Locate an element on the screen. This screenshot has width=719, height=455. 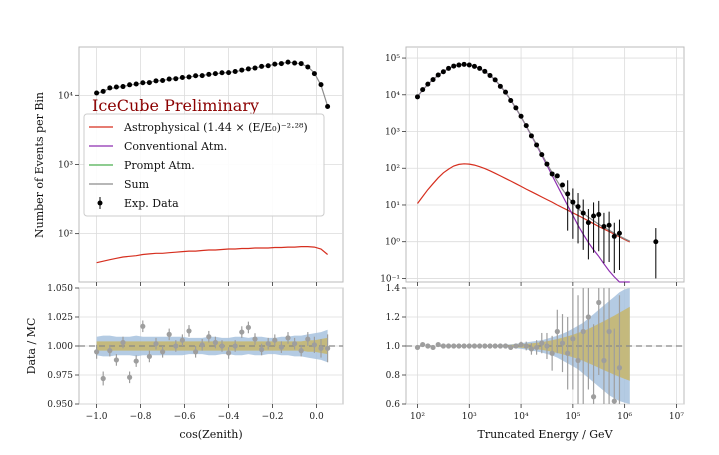
y-tick-label: 0.6 is located at coordinates (393, 405).